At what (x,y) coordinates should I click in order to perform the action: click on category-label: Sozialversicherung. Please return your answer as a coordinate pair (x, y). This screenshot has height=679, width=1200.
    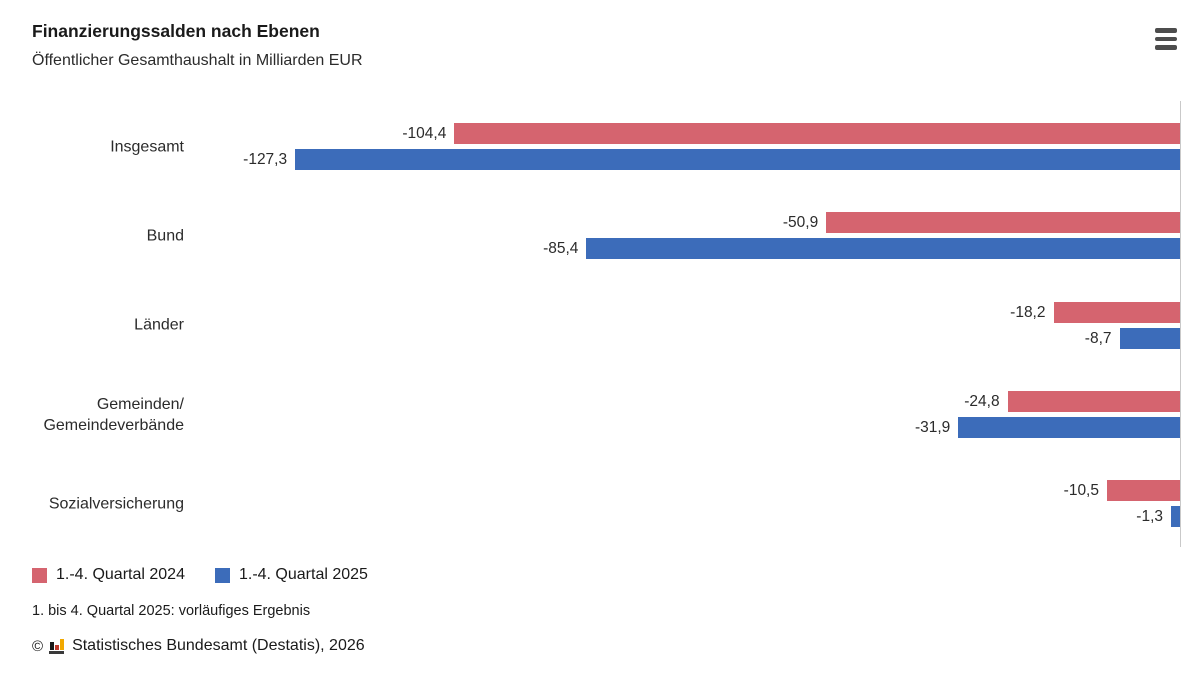
    Looking at the image, I should click on (116, 504).